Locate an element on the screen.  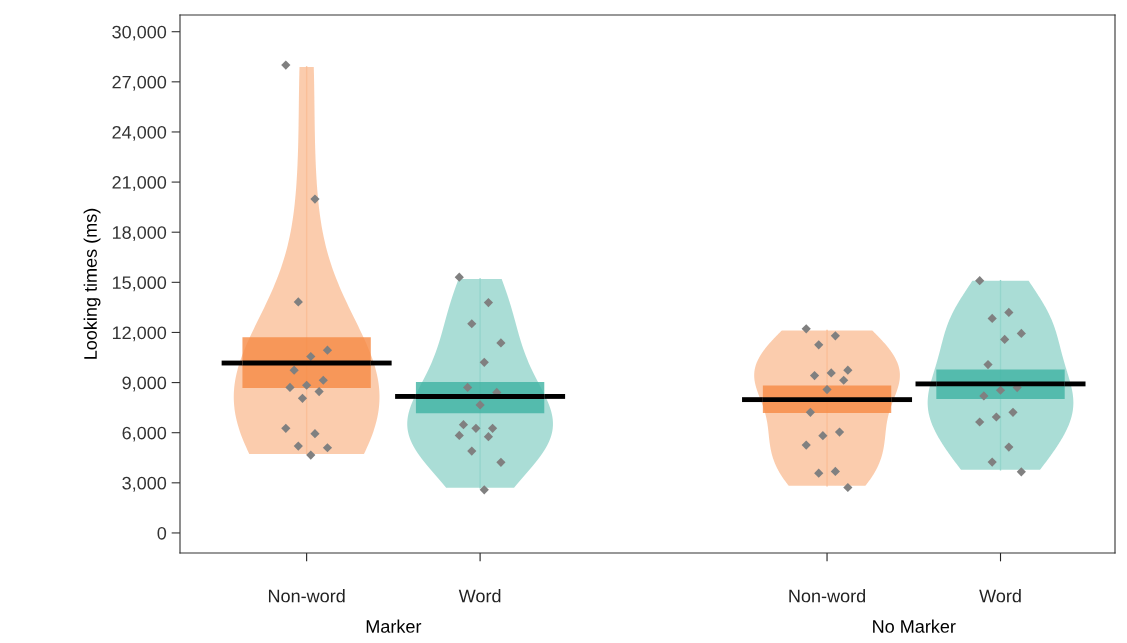
y-tick-label: 15,000 is located at coordinates (139, 284).